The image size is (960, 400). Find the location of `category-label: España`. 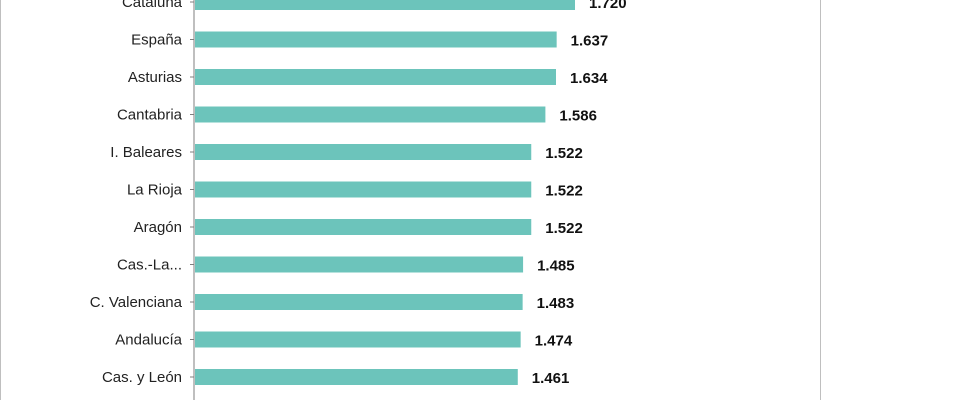

category-label: España is located at coordinates (157, 40).